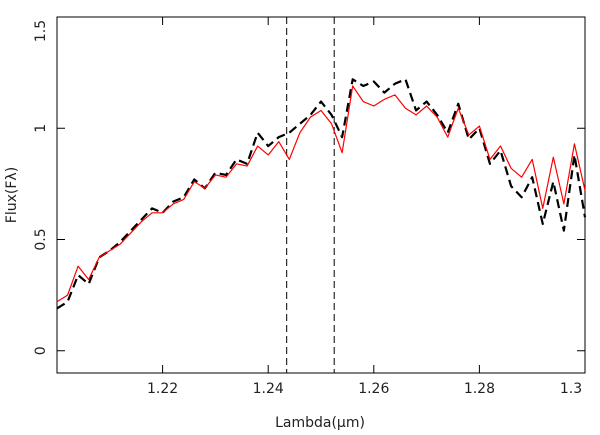 This screenshot has width=600, height=435. I want to click on y-axis-label: Flux(Fλ), so click(12, 195).